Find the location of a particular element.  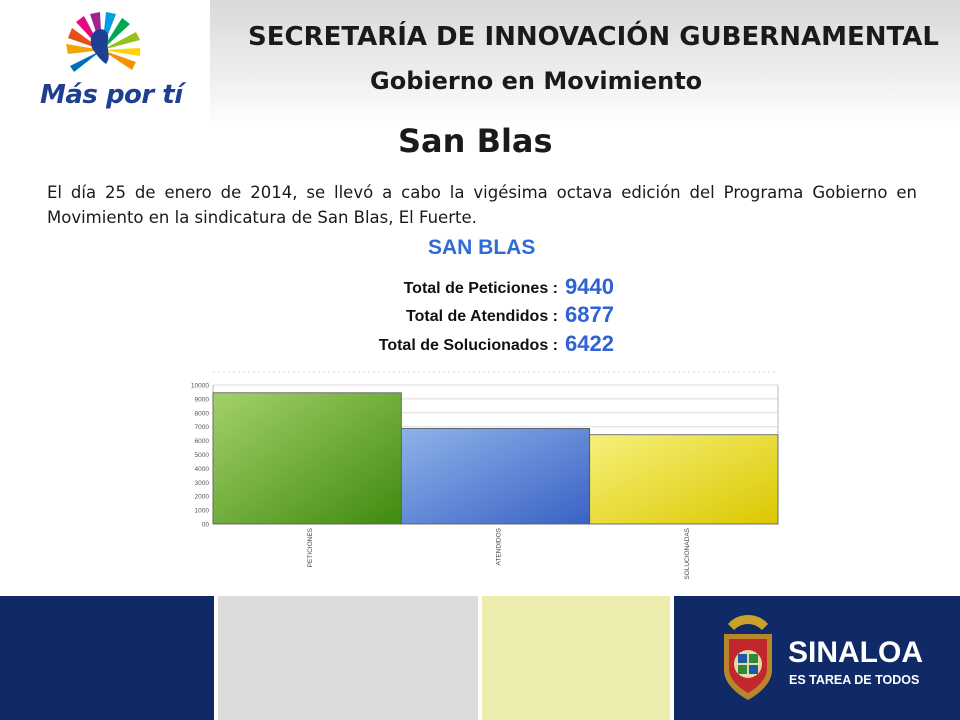

x-axis-labels: PETICIONES ATENDIDOS SOLUCIONADAS is located at coordinates (499, 553).